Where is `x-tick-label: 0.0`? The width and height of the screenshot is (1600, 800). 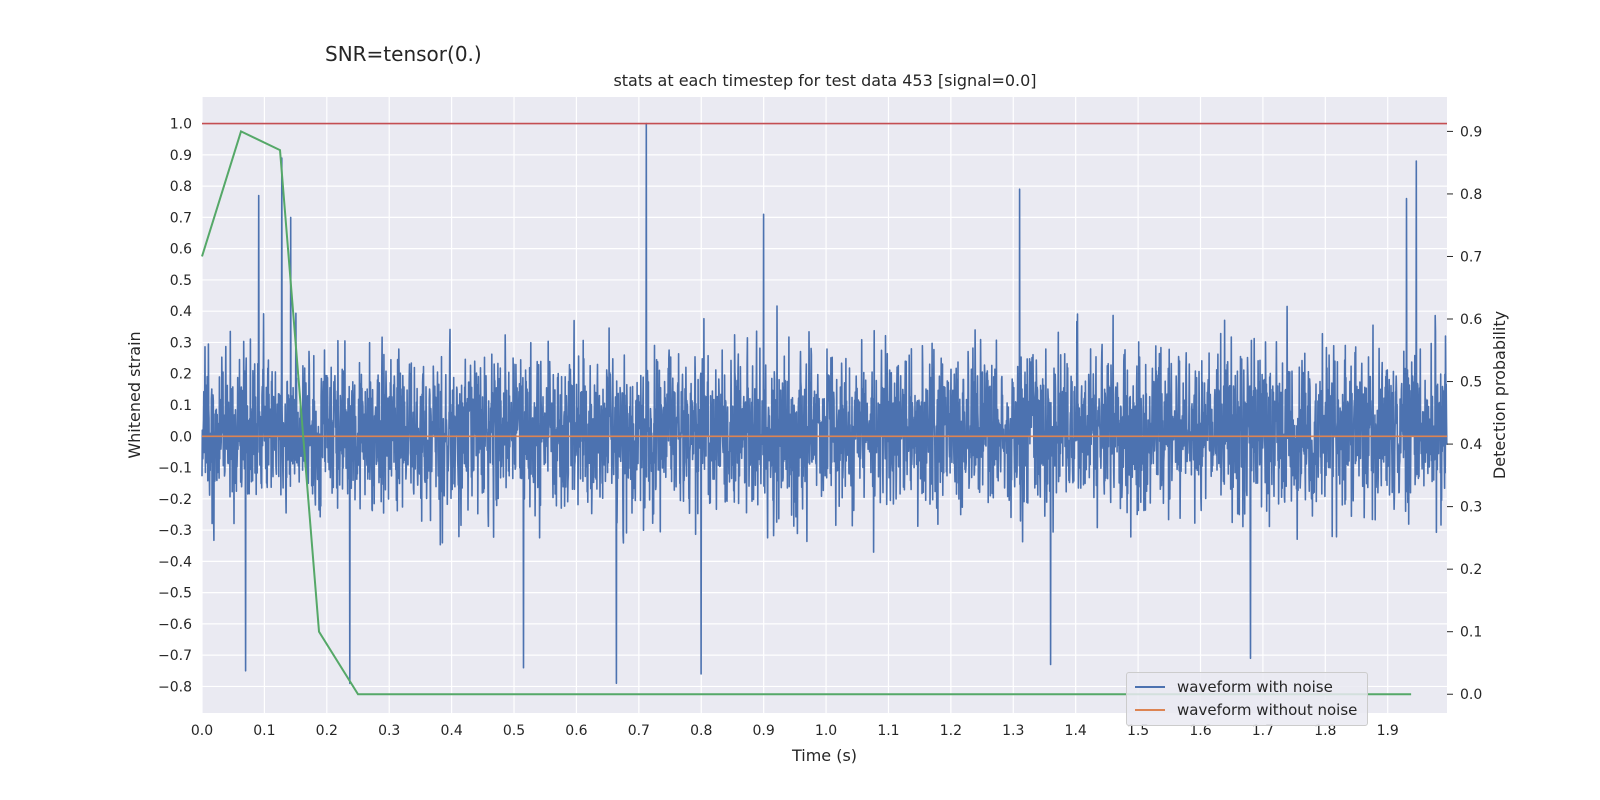
x-tick-label: 0.0 is located at coordinates (202, 731).